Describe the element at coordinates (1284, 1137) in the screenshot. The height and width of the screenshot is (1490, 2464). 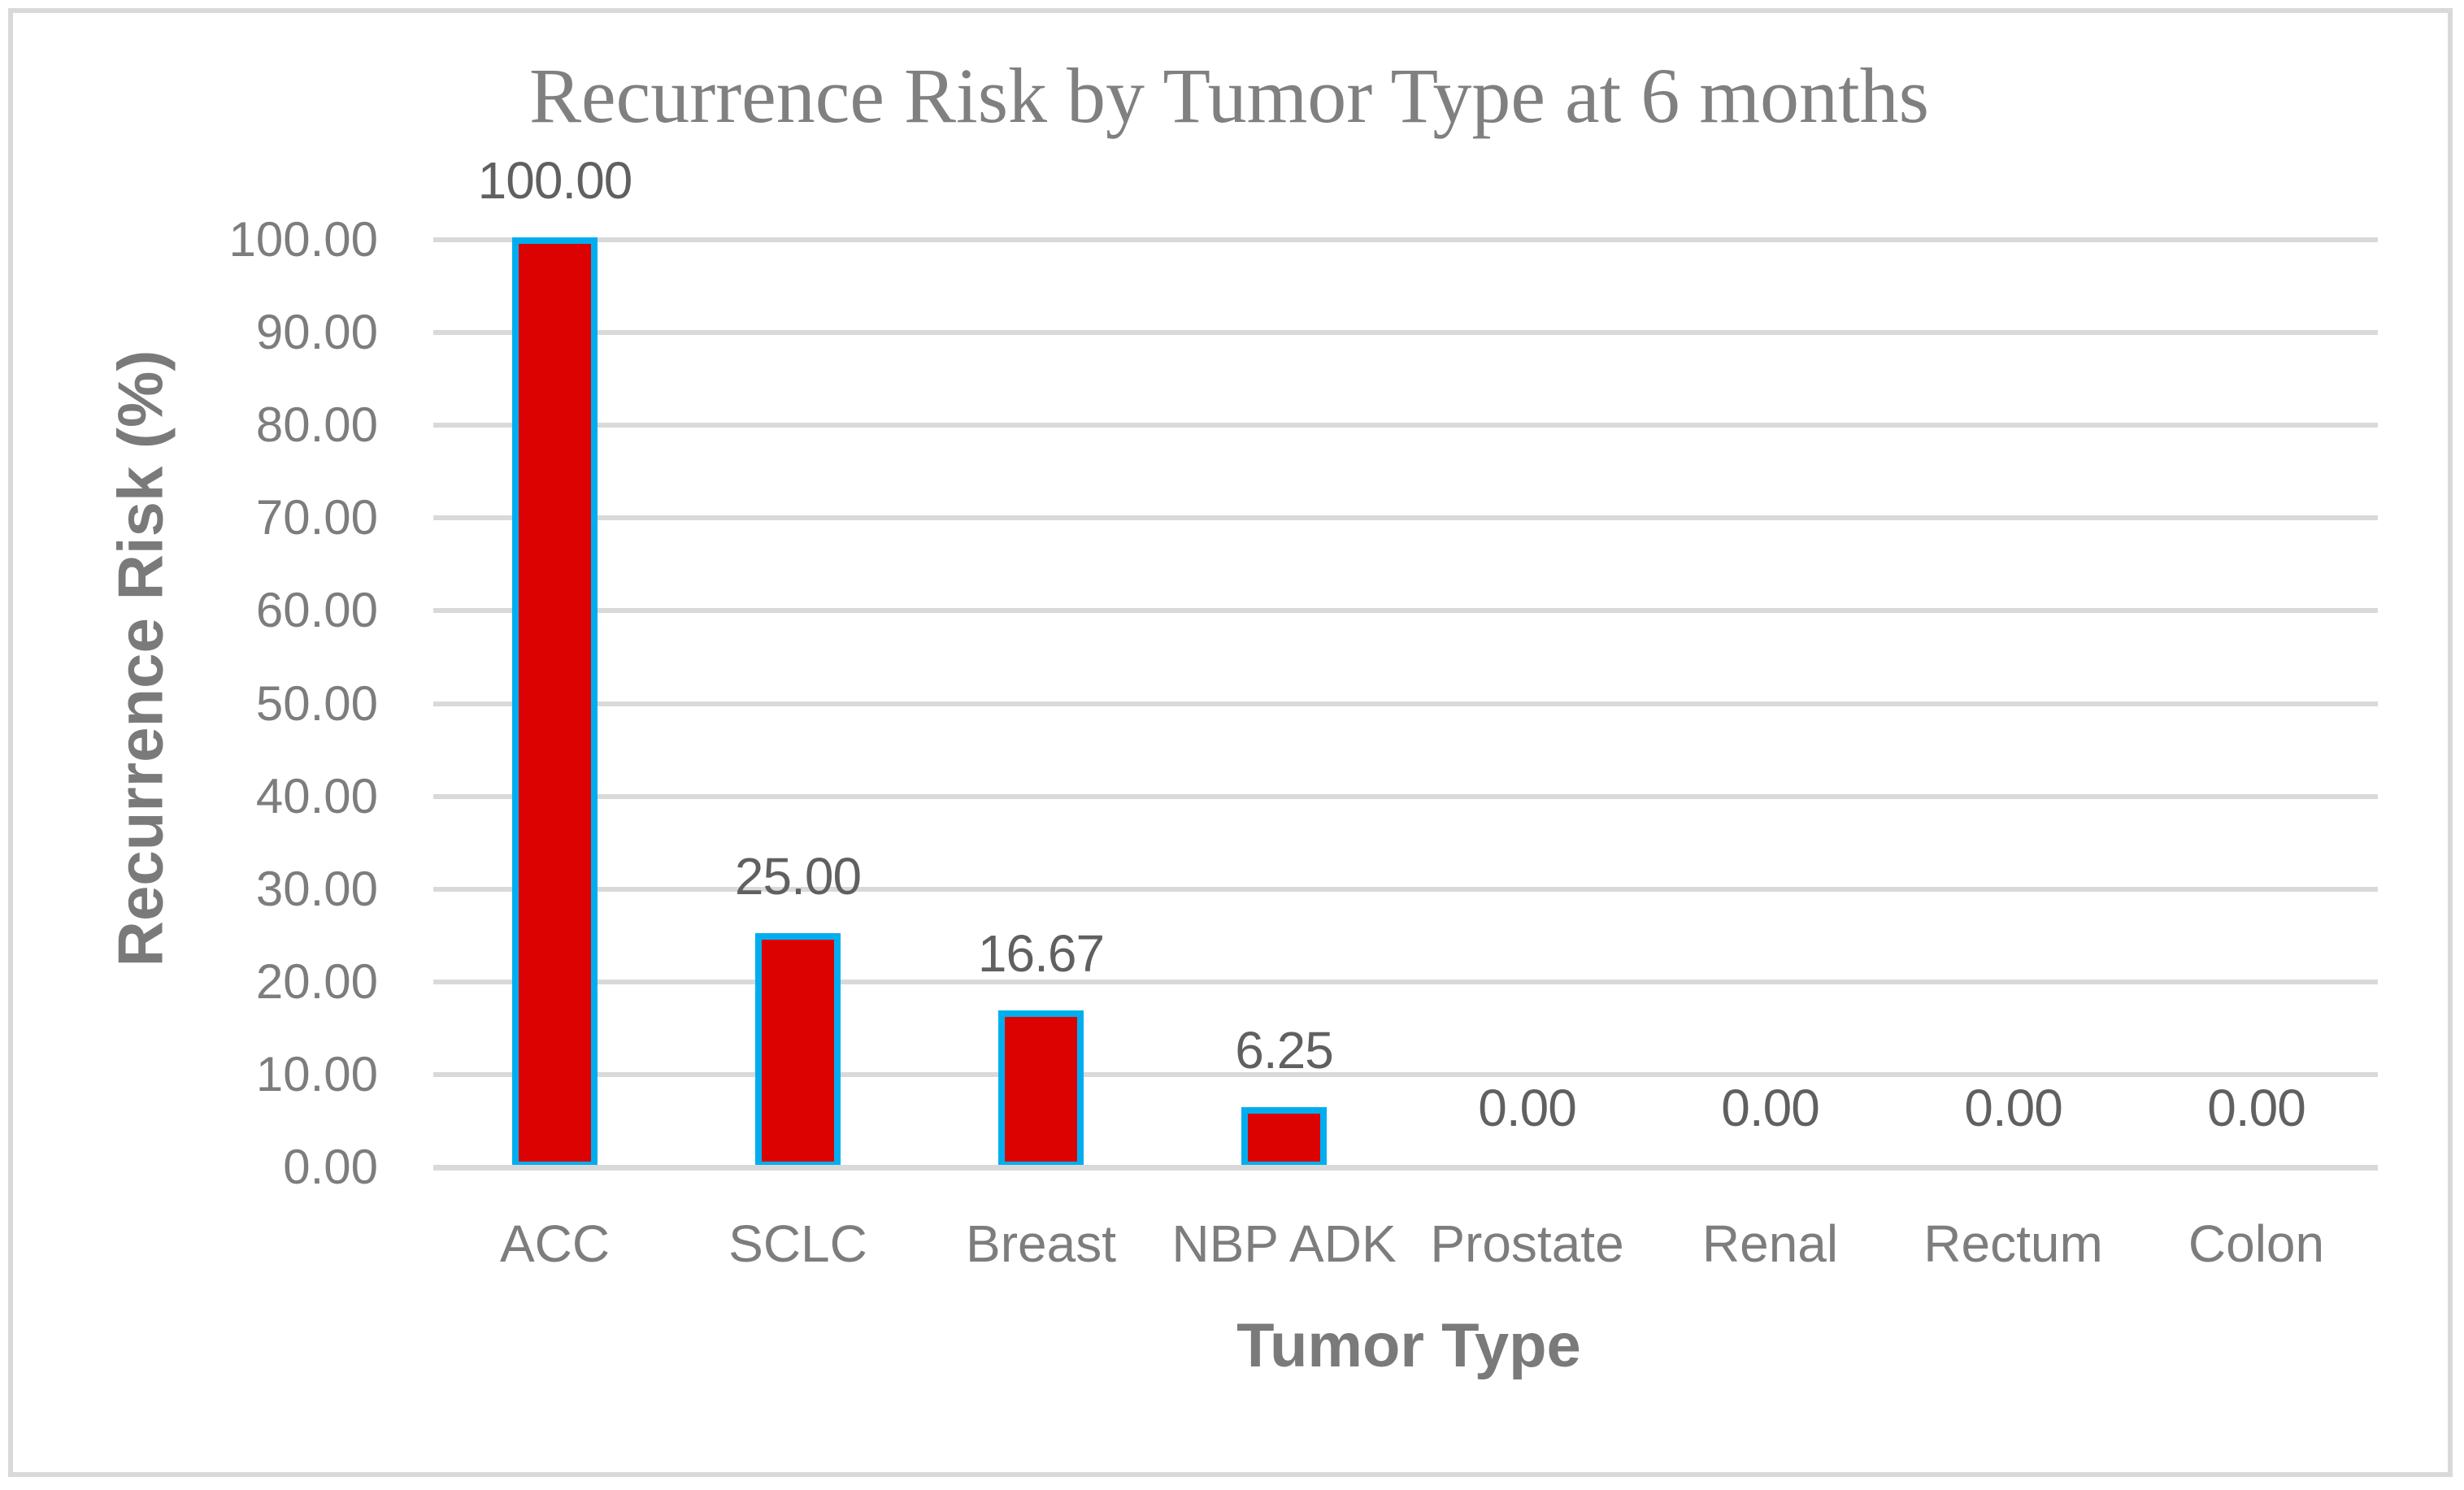
I see `bar-nbp-adk` at that location.